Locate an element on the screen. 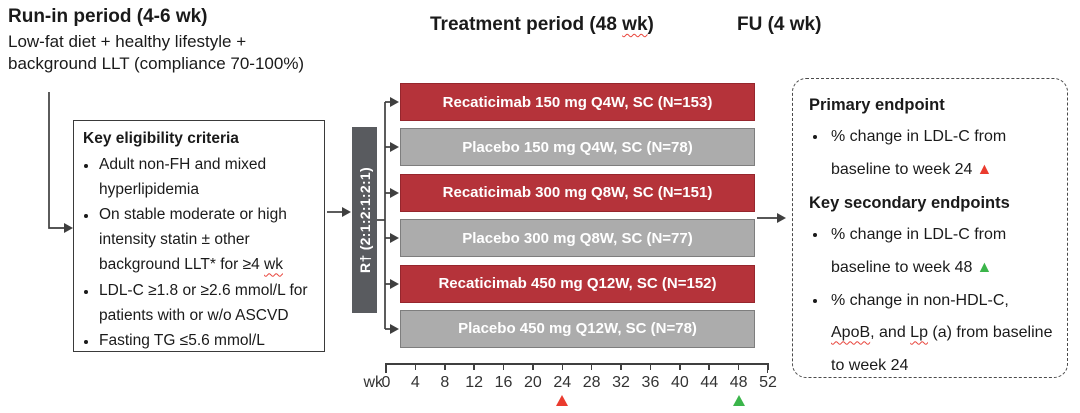  eligibility-title: Key eligibility criteria is located at coordinates (161, 138).